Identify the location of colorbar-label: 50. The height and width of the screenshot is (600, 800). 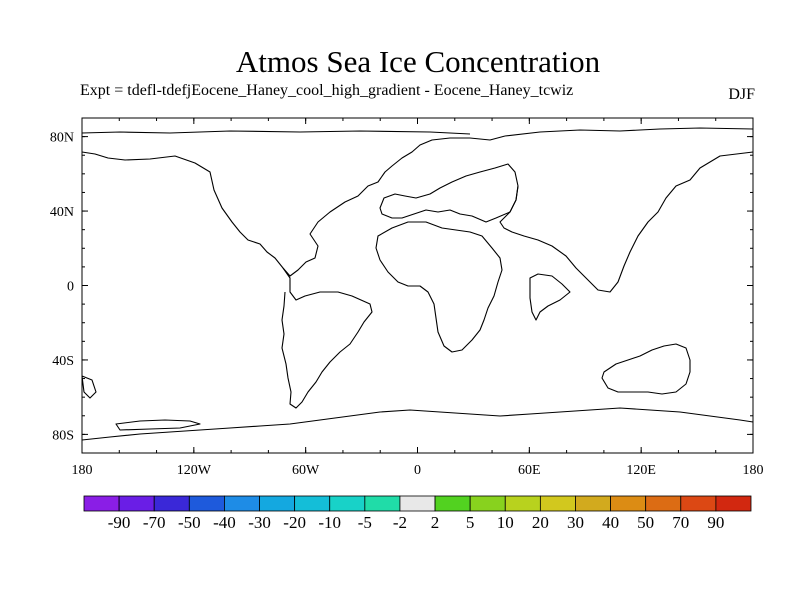
(645, 522).